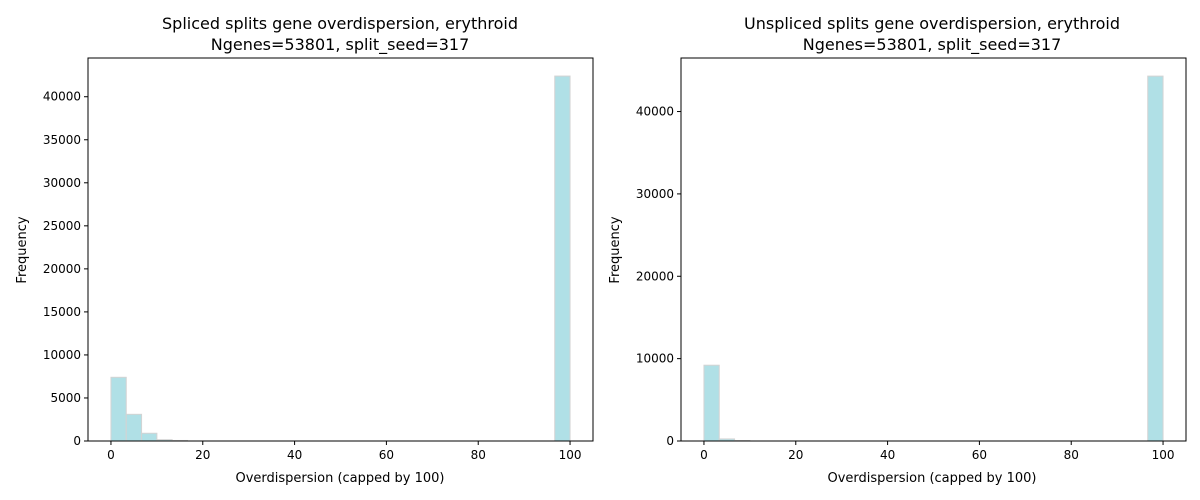 The height and width of the screenshot is (500, 1200). What do you see at coordinates (932, 45) in the screenshot?
I see `right-chart-subtitle: Ngenes=53801, split_seed=317` at bounding box center [932, 45].